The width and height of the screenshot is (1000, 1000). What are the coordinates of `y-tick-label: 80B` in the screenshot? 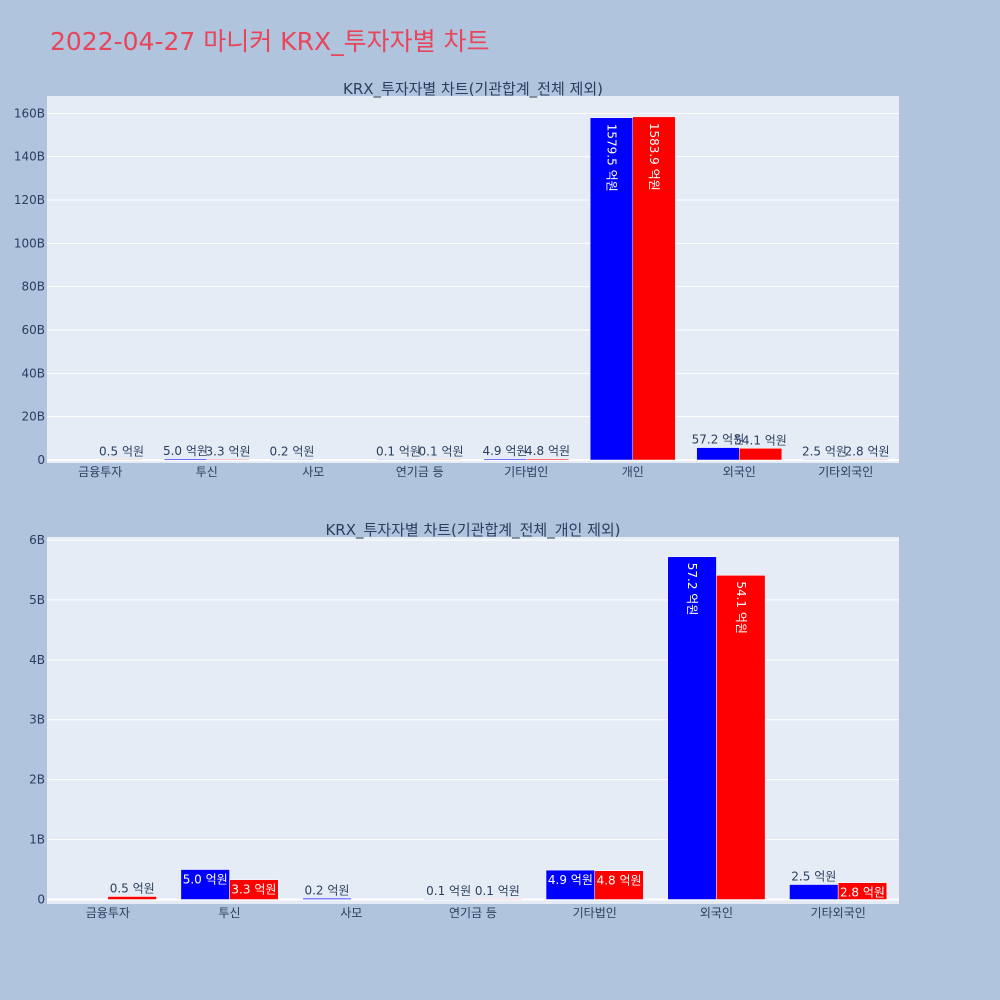 It's located at (33, 287).